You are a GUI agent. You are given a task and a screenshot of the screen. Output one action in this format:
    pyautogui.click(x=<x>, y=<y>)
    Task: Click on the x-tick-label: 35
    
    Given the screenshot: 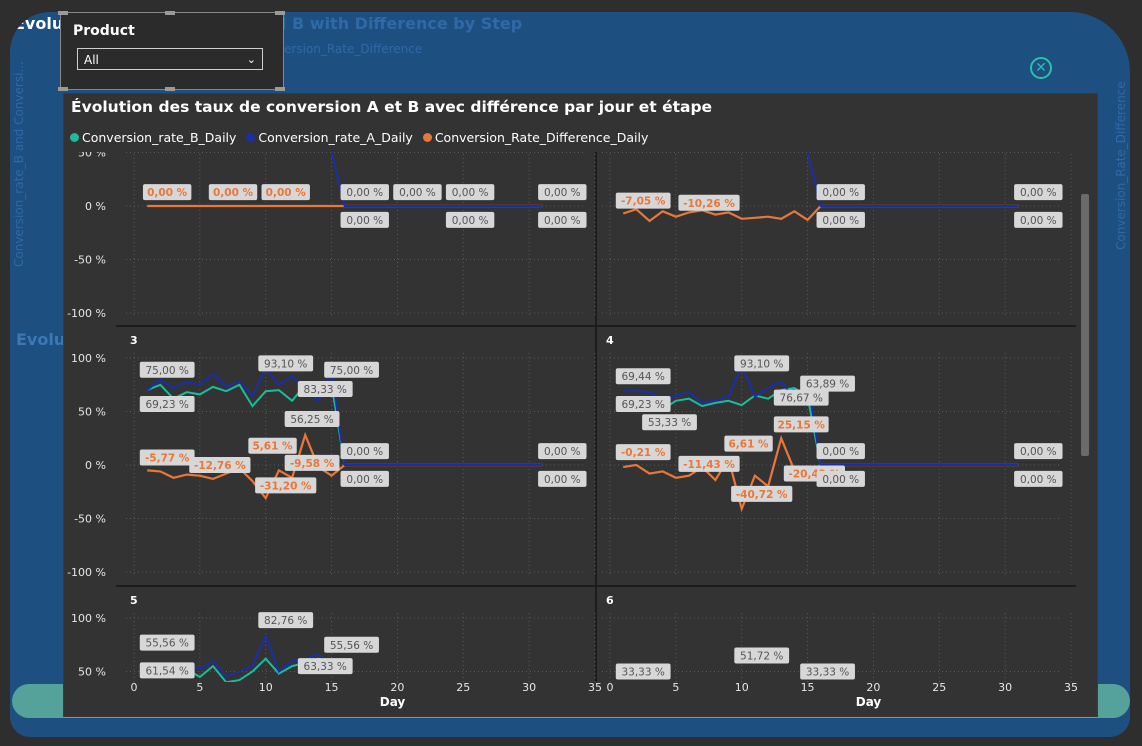 What is the action you would take?
    pyautogui.click(x=595, y=687)
    